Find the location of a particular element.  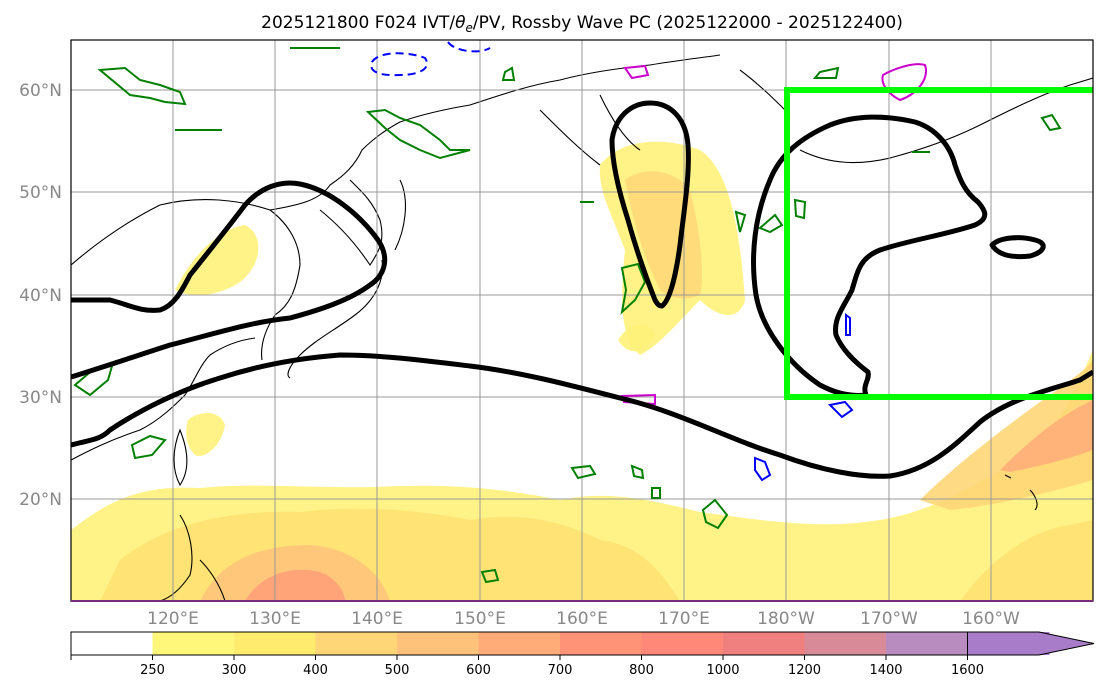

lon-label: 180°W is located at coordinates (786, 619).